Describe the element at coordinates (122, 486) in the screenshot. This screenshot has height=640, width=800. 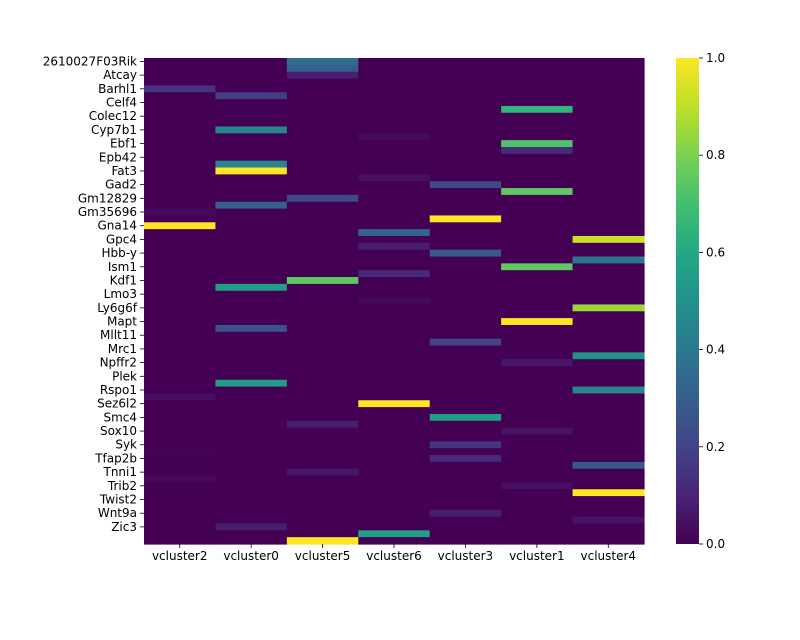
I see `row-label: Trib2` at that location.